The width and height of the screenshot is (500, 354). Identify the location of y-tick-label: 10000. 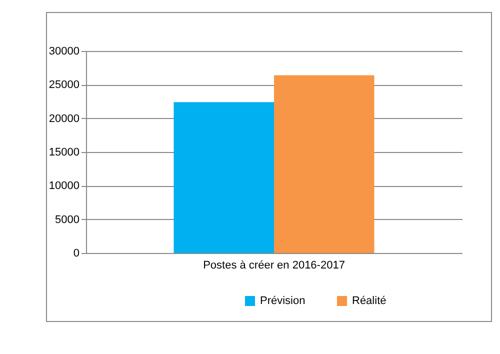
(64, 186).